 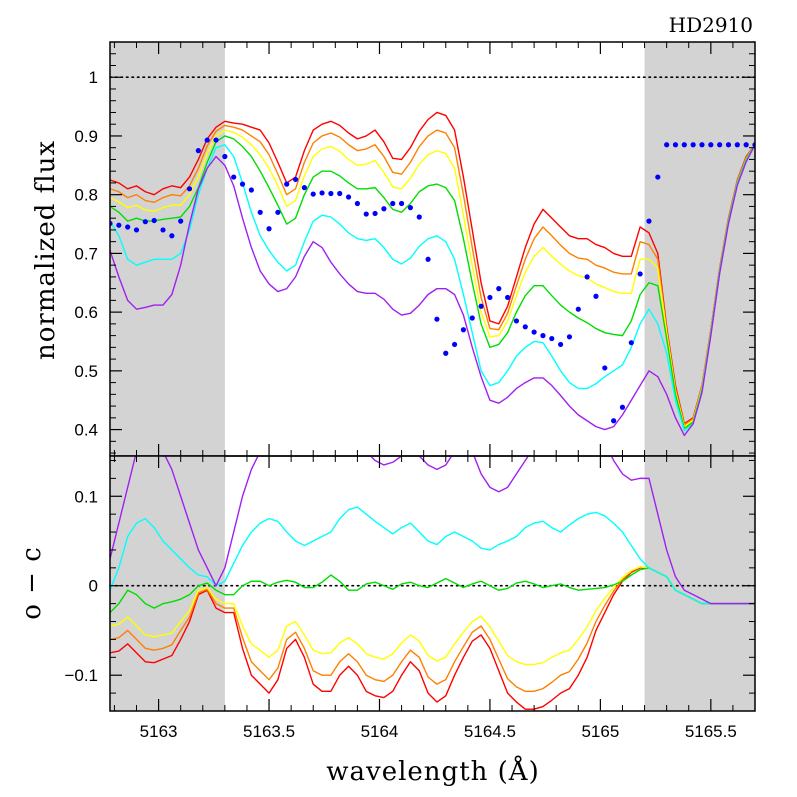 I want to click on bottom-y-axis-title: o − c, so click(x=32, y=583).